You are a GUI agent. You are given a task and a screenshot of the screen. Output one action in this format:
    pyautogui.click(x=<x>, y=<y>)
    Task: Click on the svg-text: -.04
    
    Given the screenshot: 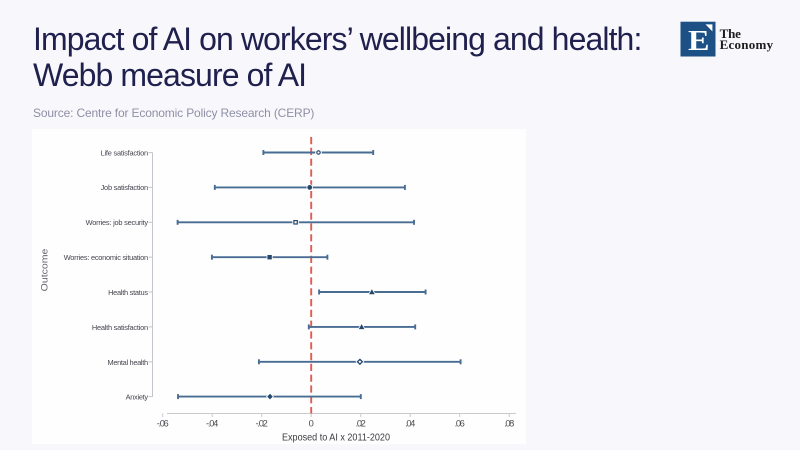 What is the action you would take?
    pyautogui.click(x=212, y=424)
    